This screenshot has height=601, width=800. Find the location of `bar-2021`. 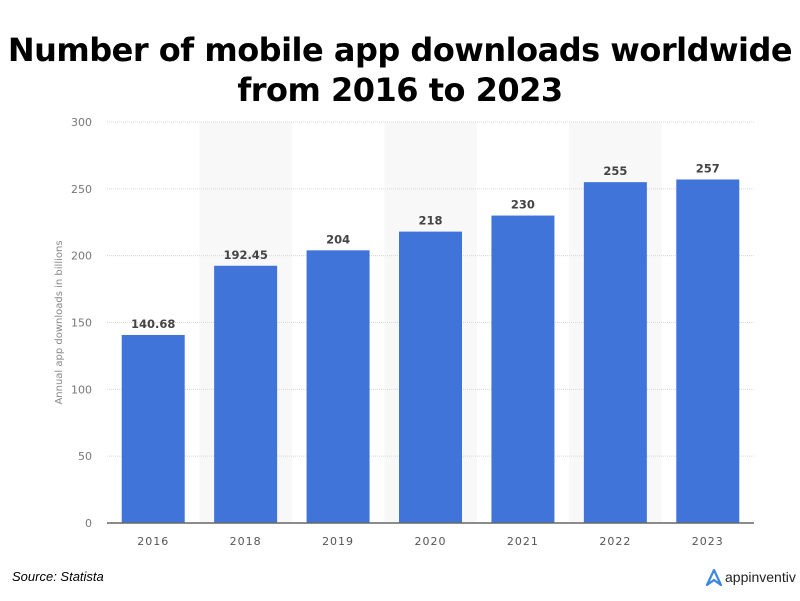

bar-2021 is located at coordinates (523, 369).